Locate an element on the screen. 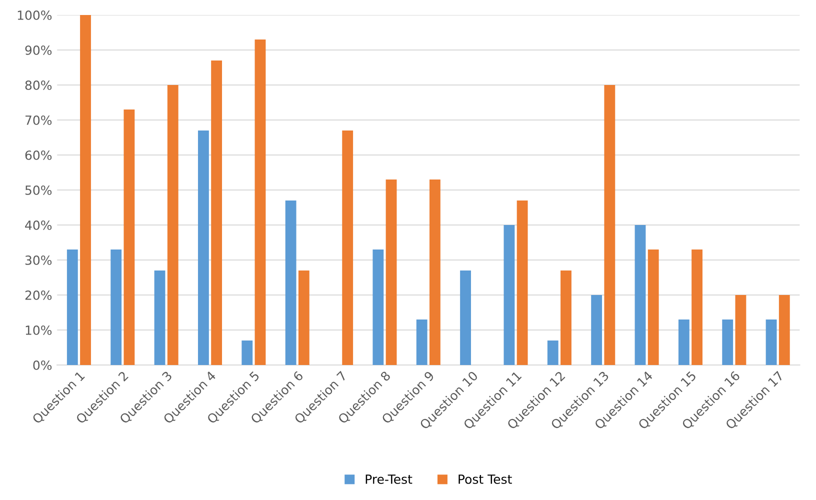  y-tick-label: 70% is located at coordinates (39, 120).